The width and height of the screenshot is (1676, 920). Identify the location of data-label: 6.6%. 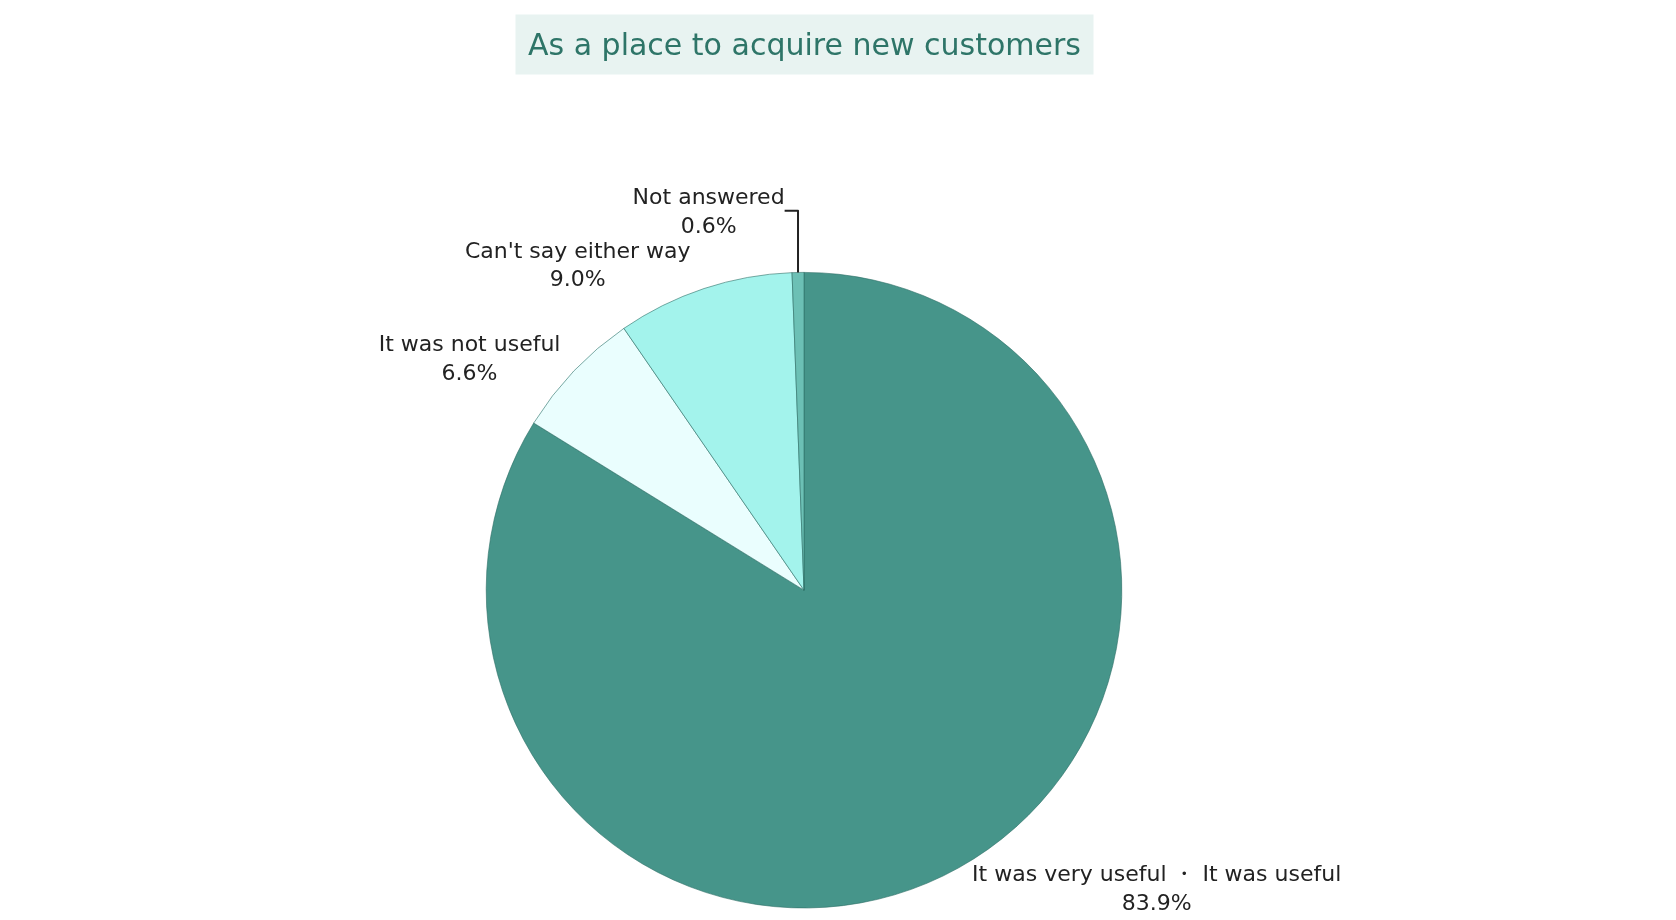
(469, 373).